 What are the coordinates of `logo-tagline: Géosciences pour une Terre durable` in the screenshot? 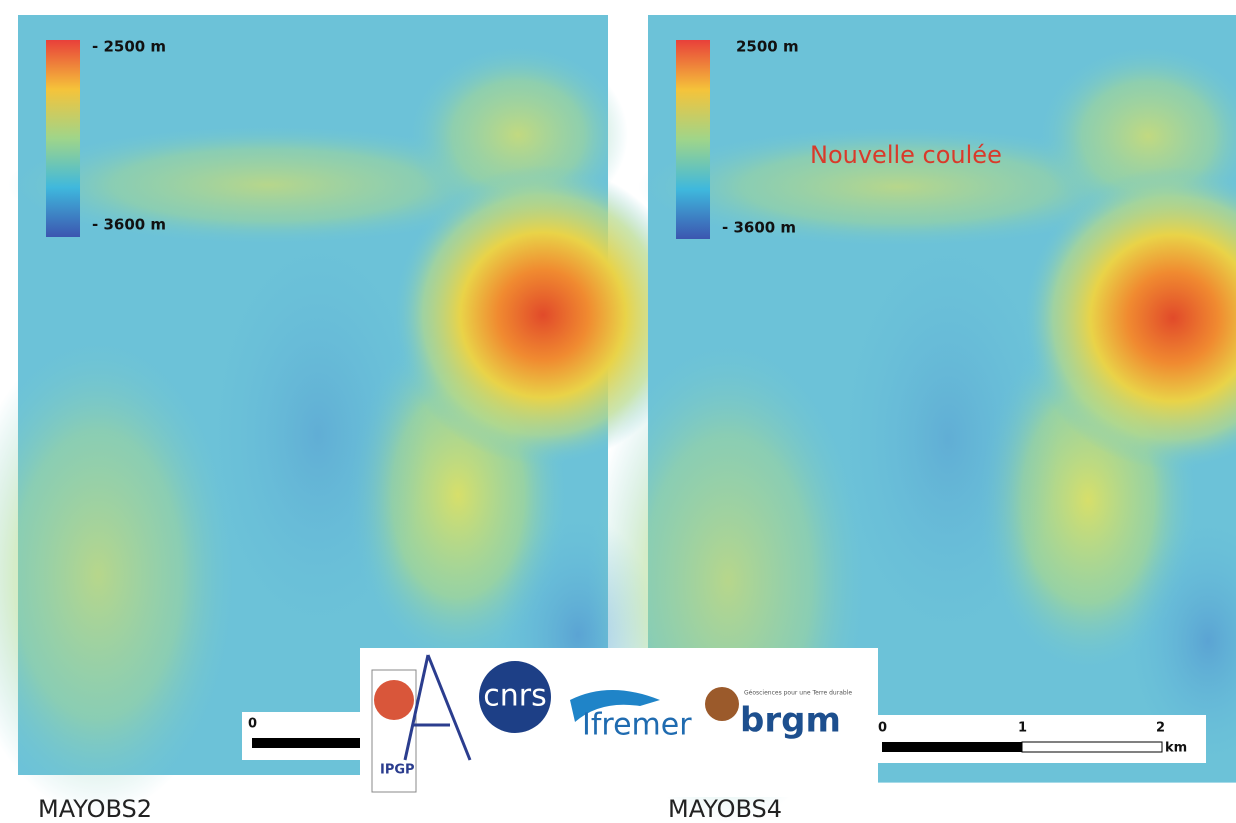 It's located at (798, 693).